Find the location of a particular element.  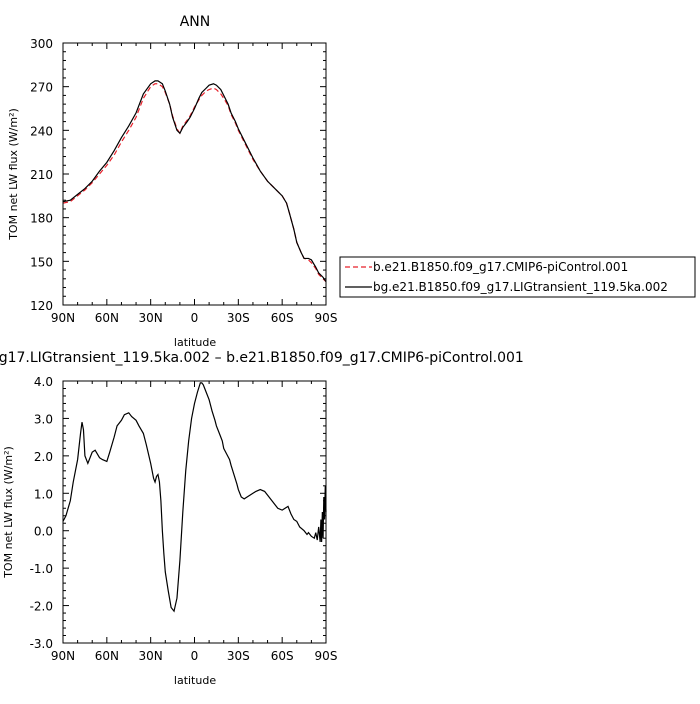

bottom-panel-x-tick-label: 30S is located at coordinates (238, 656).